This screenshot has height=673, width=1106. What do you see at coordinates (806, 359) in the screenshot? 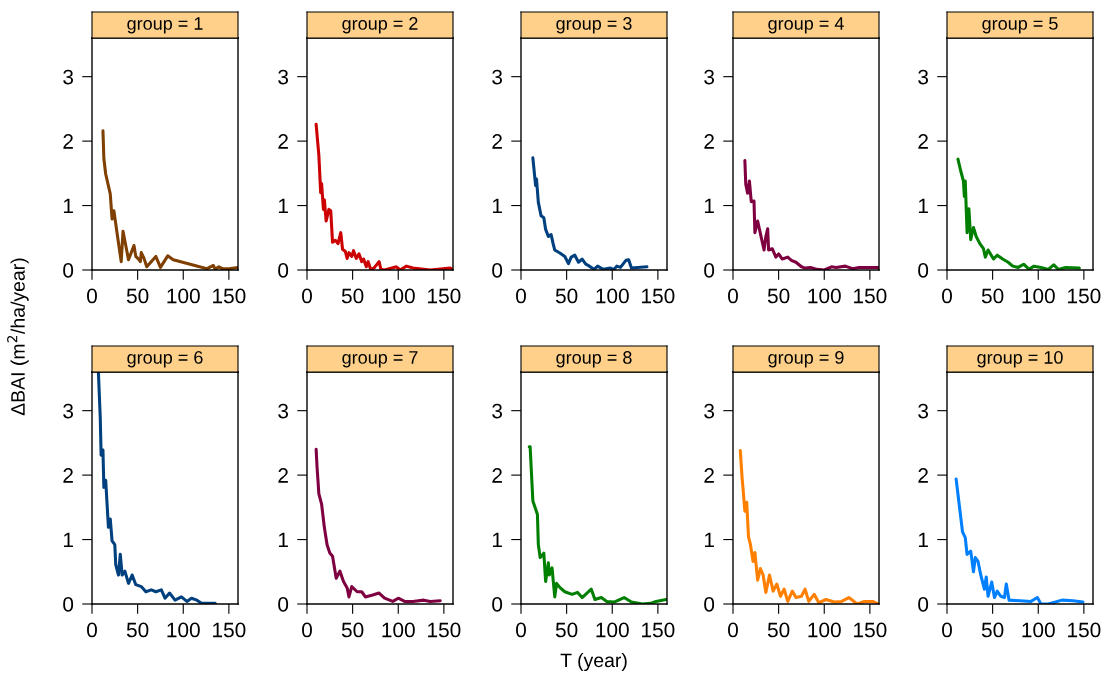
I see `chart-title: group = 9` at bounding box center [806, 359].